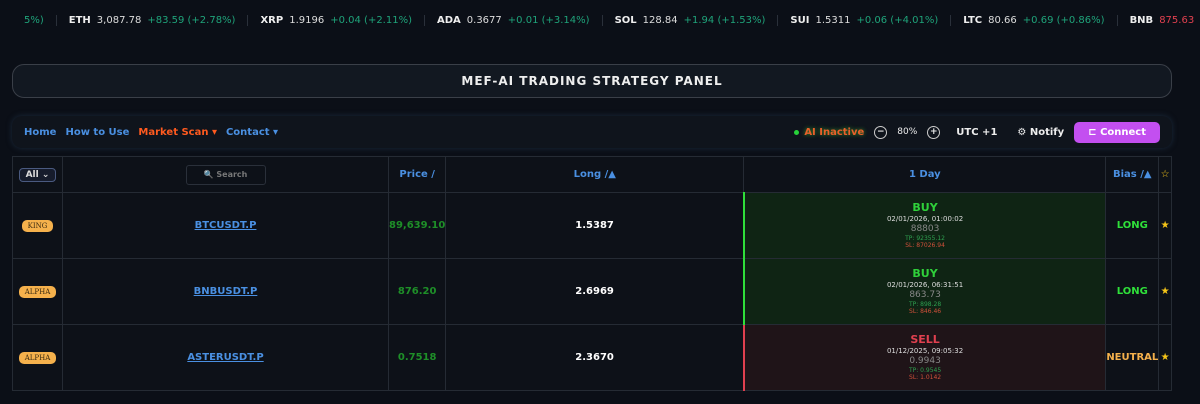 This screenshot has height=404, width=1200. I want to click on header-1-day: 1 Day, so click(925, 174).